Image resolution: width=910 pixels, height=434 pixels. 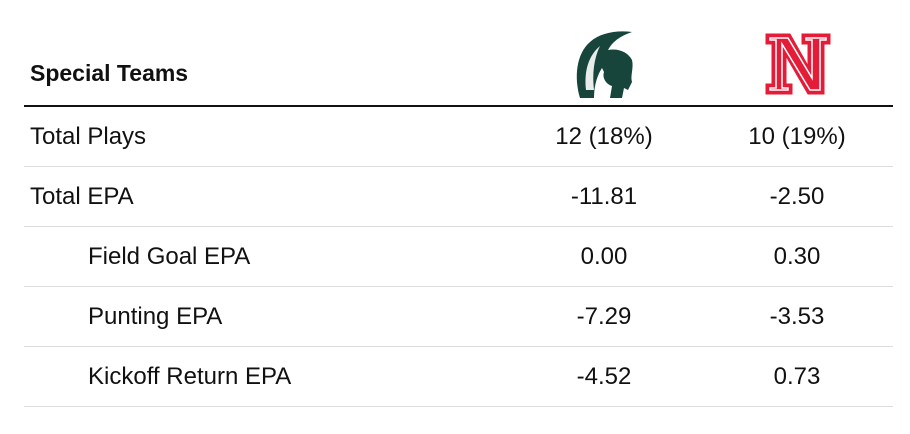 I want to click on cell-value: 12 (18%), so click(x=604, y=136).